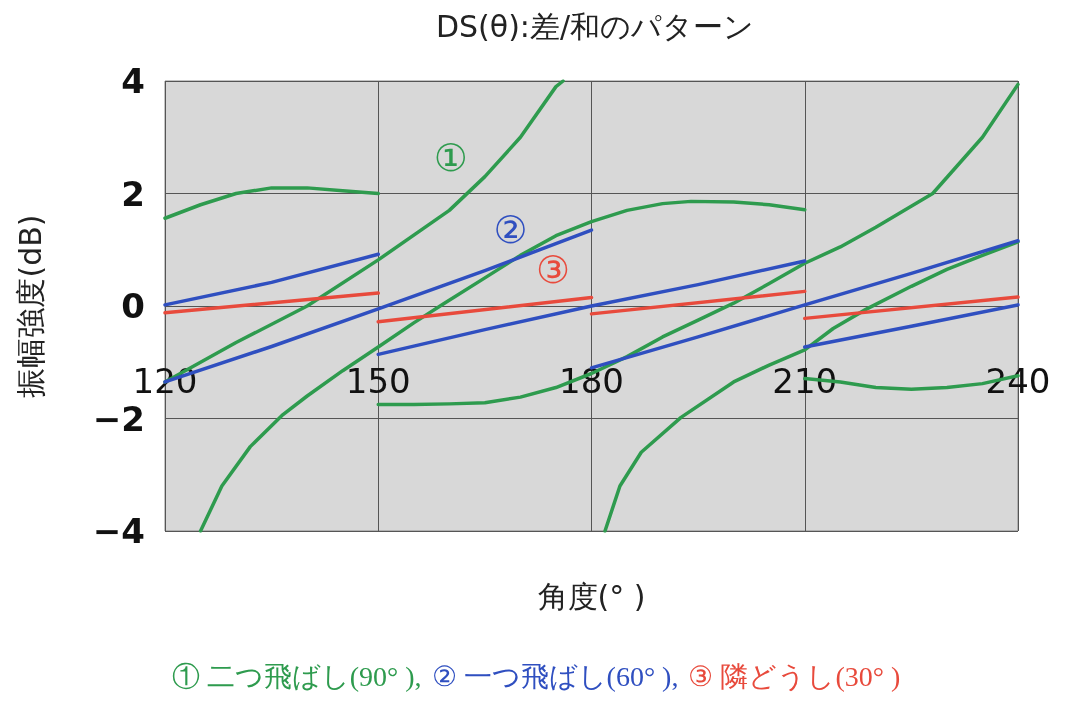  What do you see at coordinates (133, 193) in the screenshot?
I see `y-tick-label: 2` at bounding box center [133, 193].